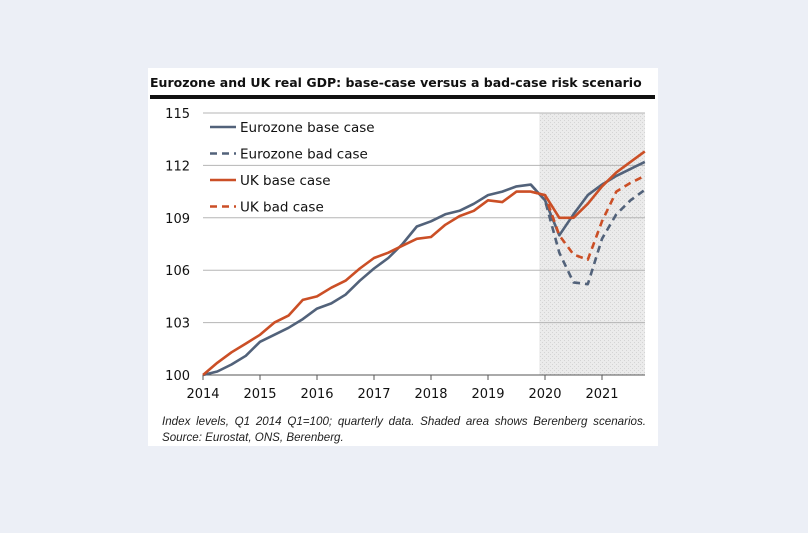 This screenshot has height=533, width=808. I want to click on x-tick-label: 2016, so click(316, 394).